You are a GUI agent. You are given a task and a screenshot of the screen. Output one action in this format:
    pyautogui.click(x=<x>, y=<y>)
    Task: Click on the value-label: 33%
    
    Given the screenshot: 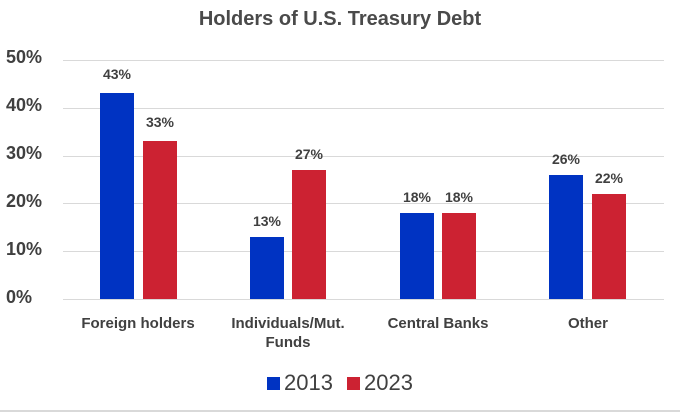 What is the action you would take?
    pyautogui.click(x=160, y=122)
    